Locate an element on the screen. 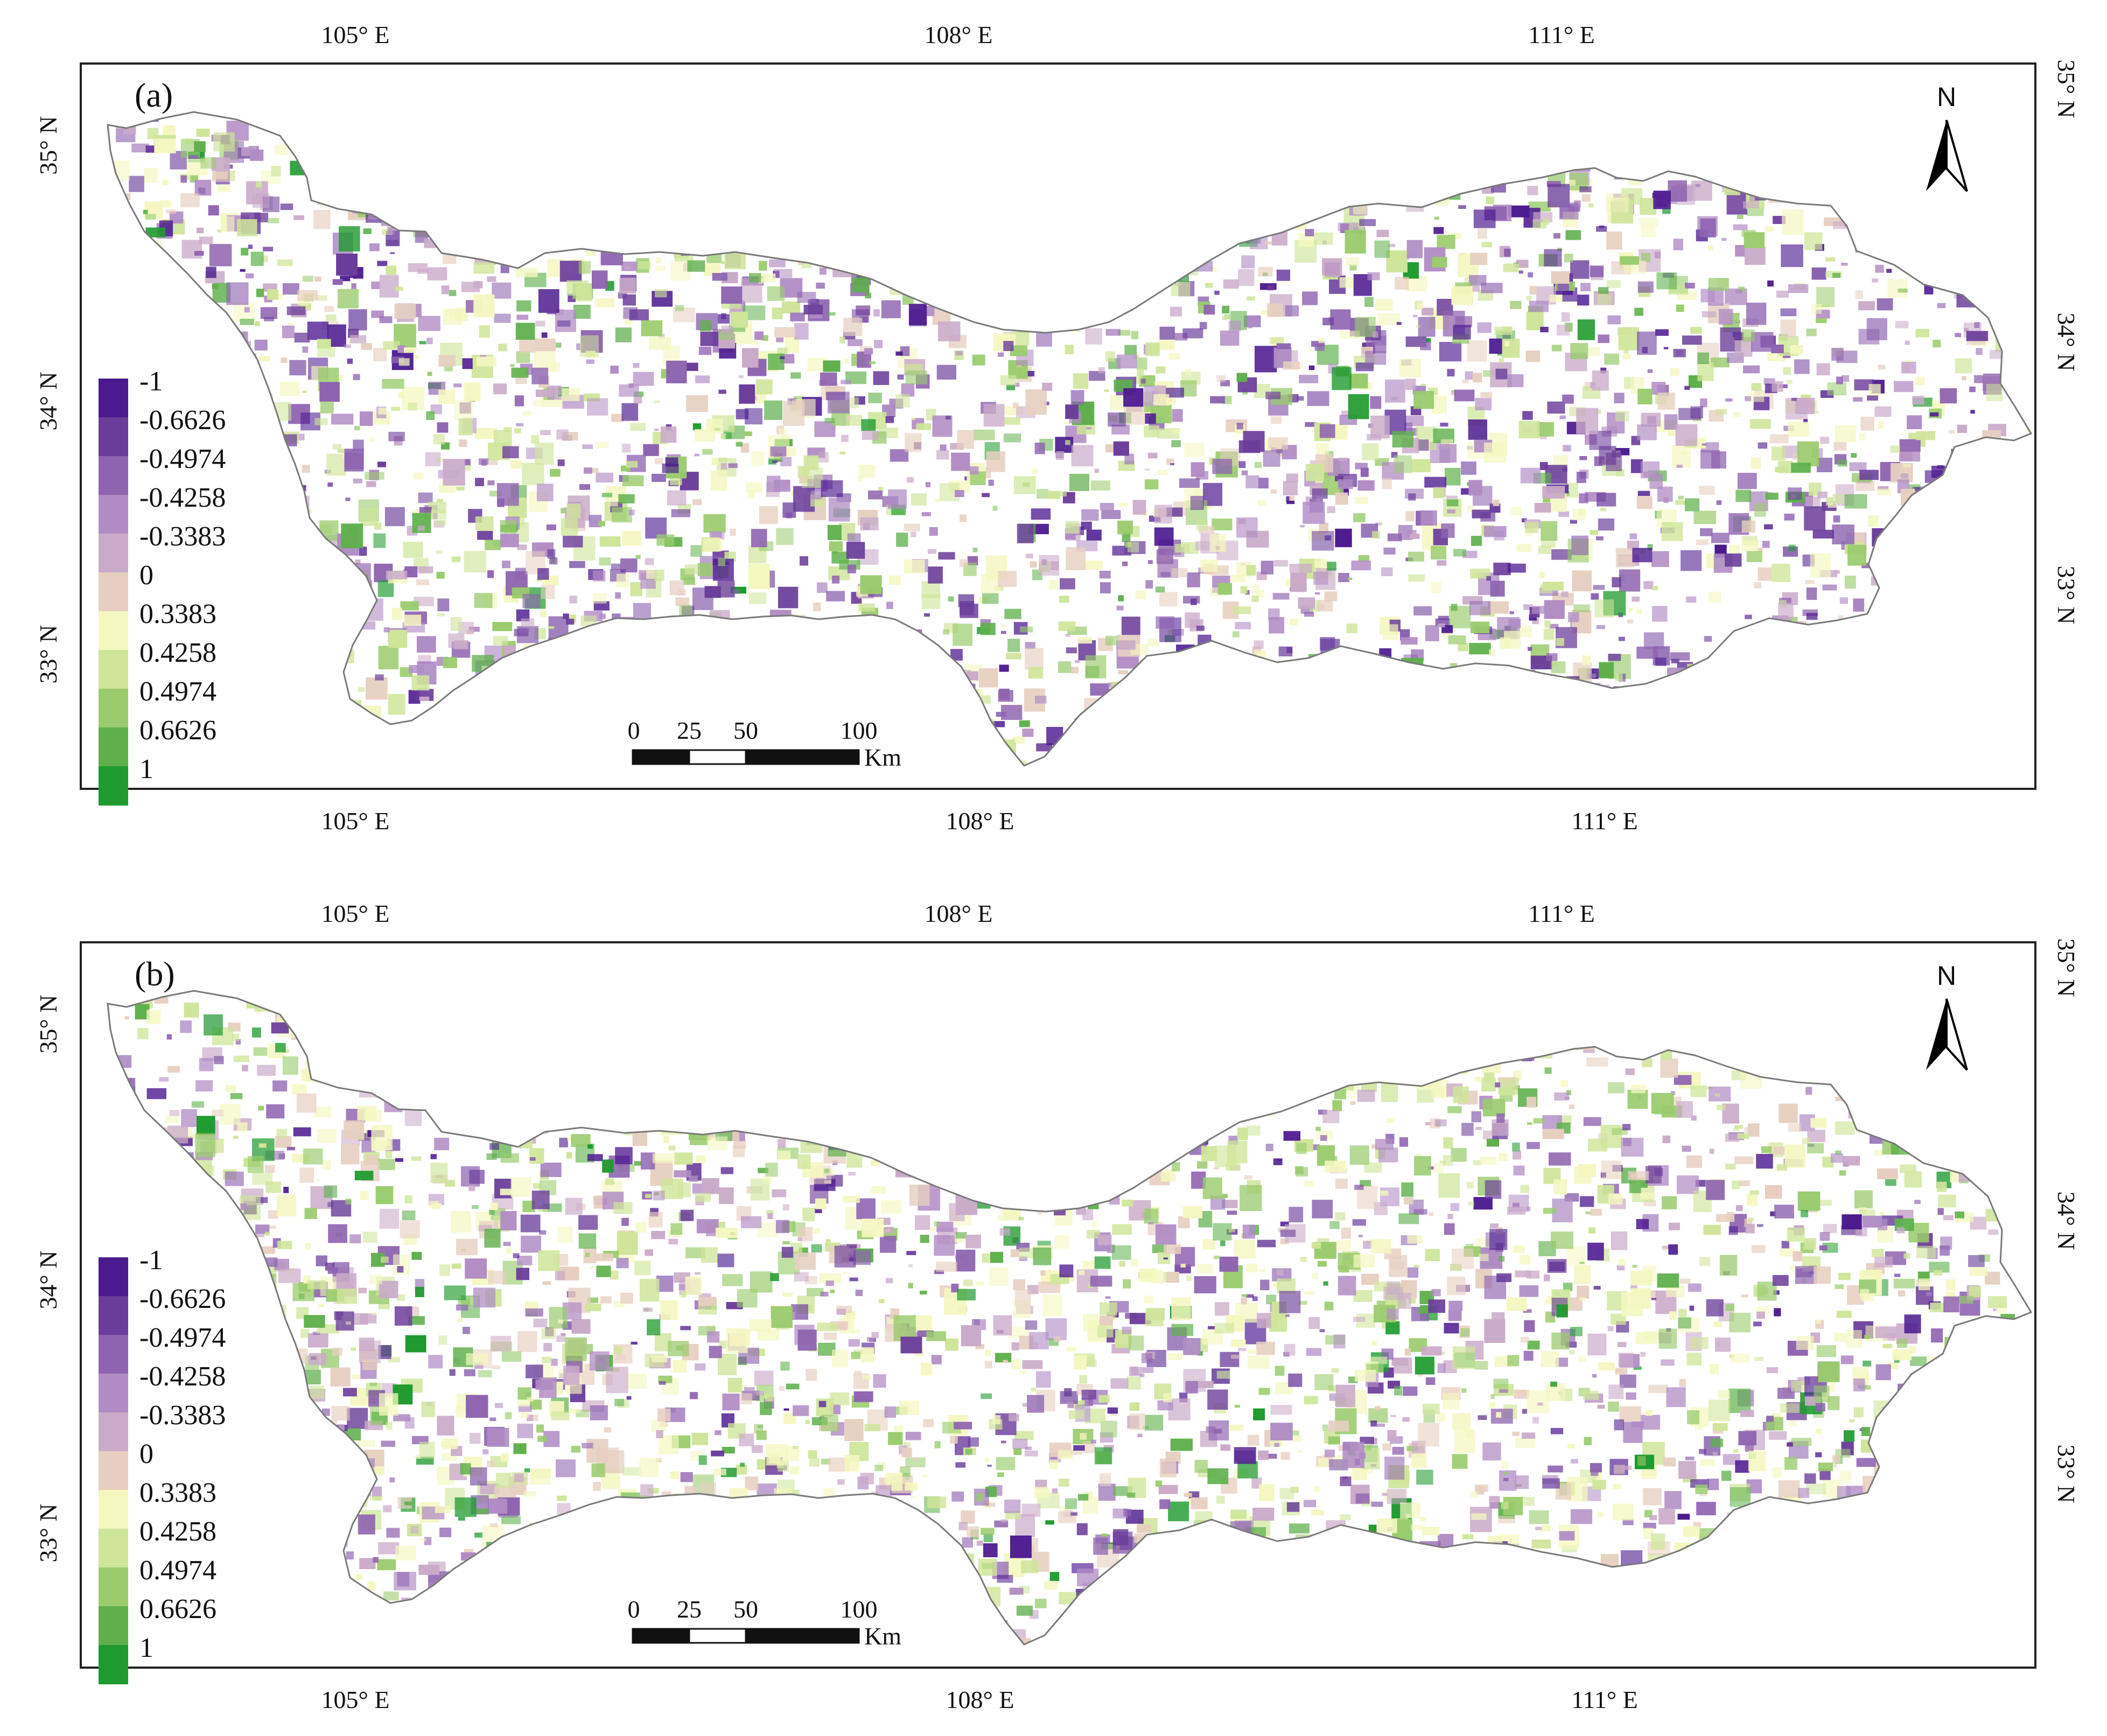 This screenshot has height=1736, width=2107. right-tick-label: 34° N is located at coordinates (2066, 1220).